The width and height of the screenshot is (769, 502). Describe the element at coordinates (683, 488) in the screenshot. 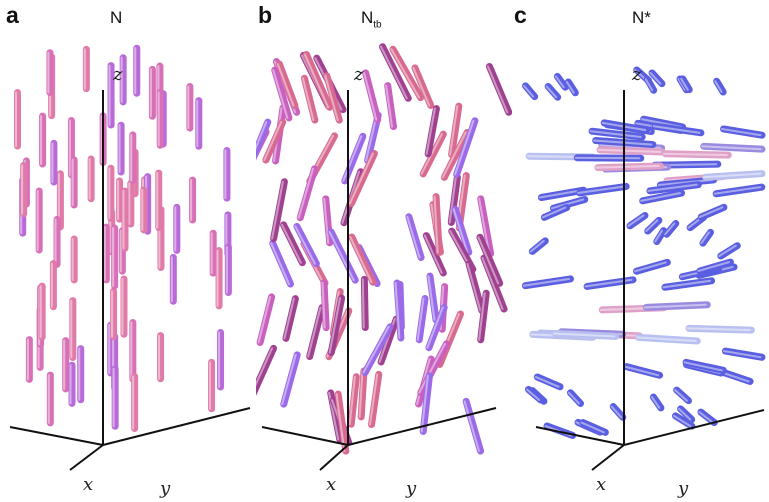

I see `y-axis-label: y` at that location.